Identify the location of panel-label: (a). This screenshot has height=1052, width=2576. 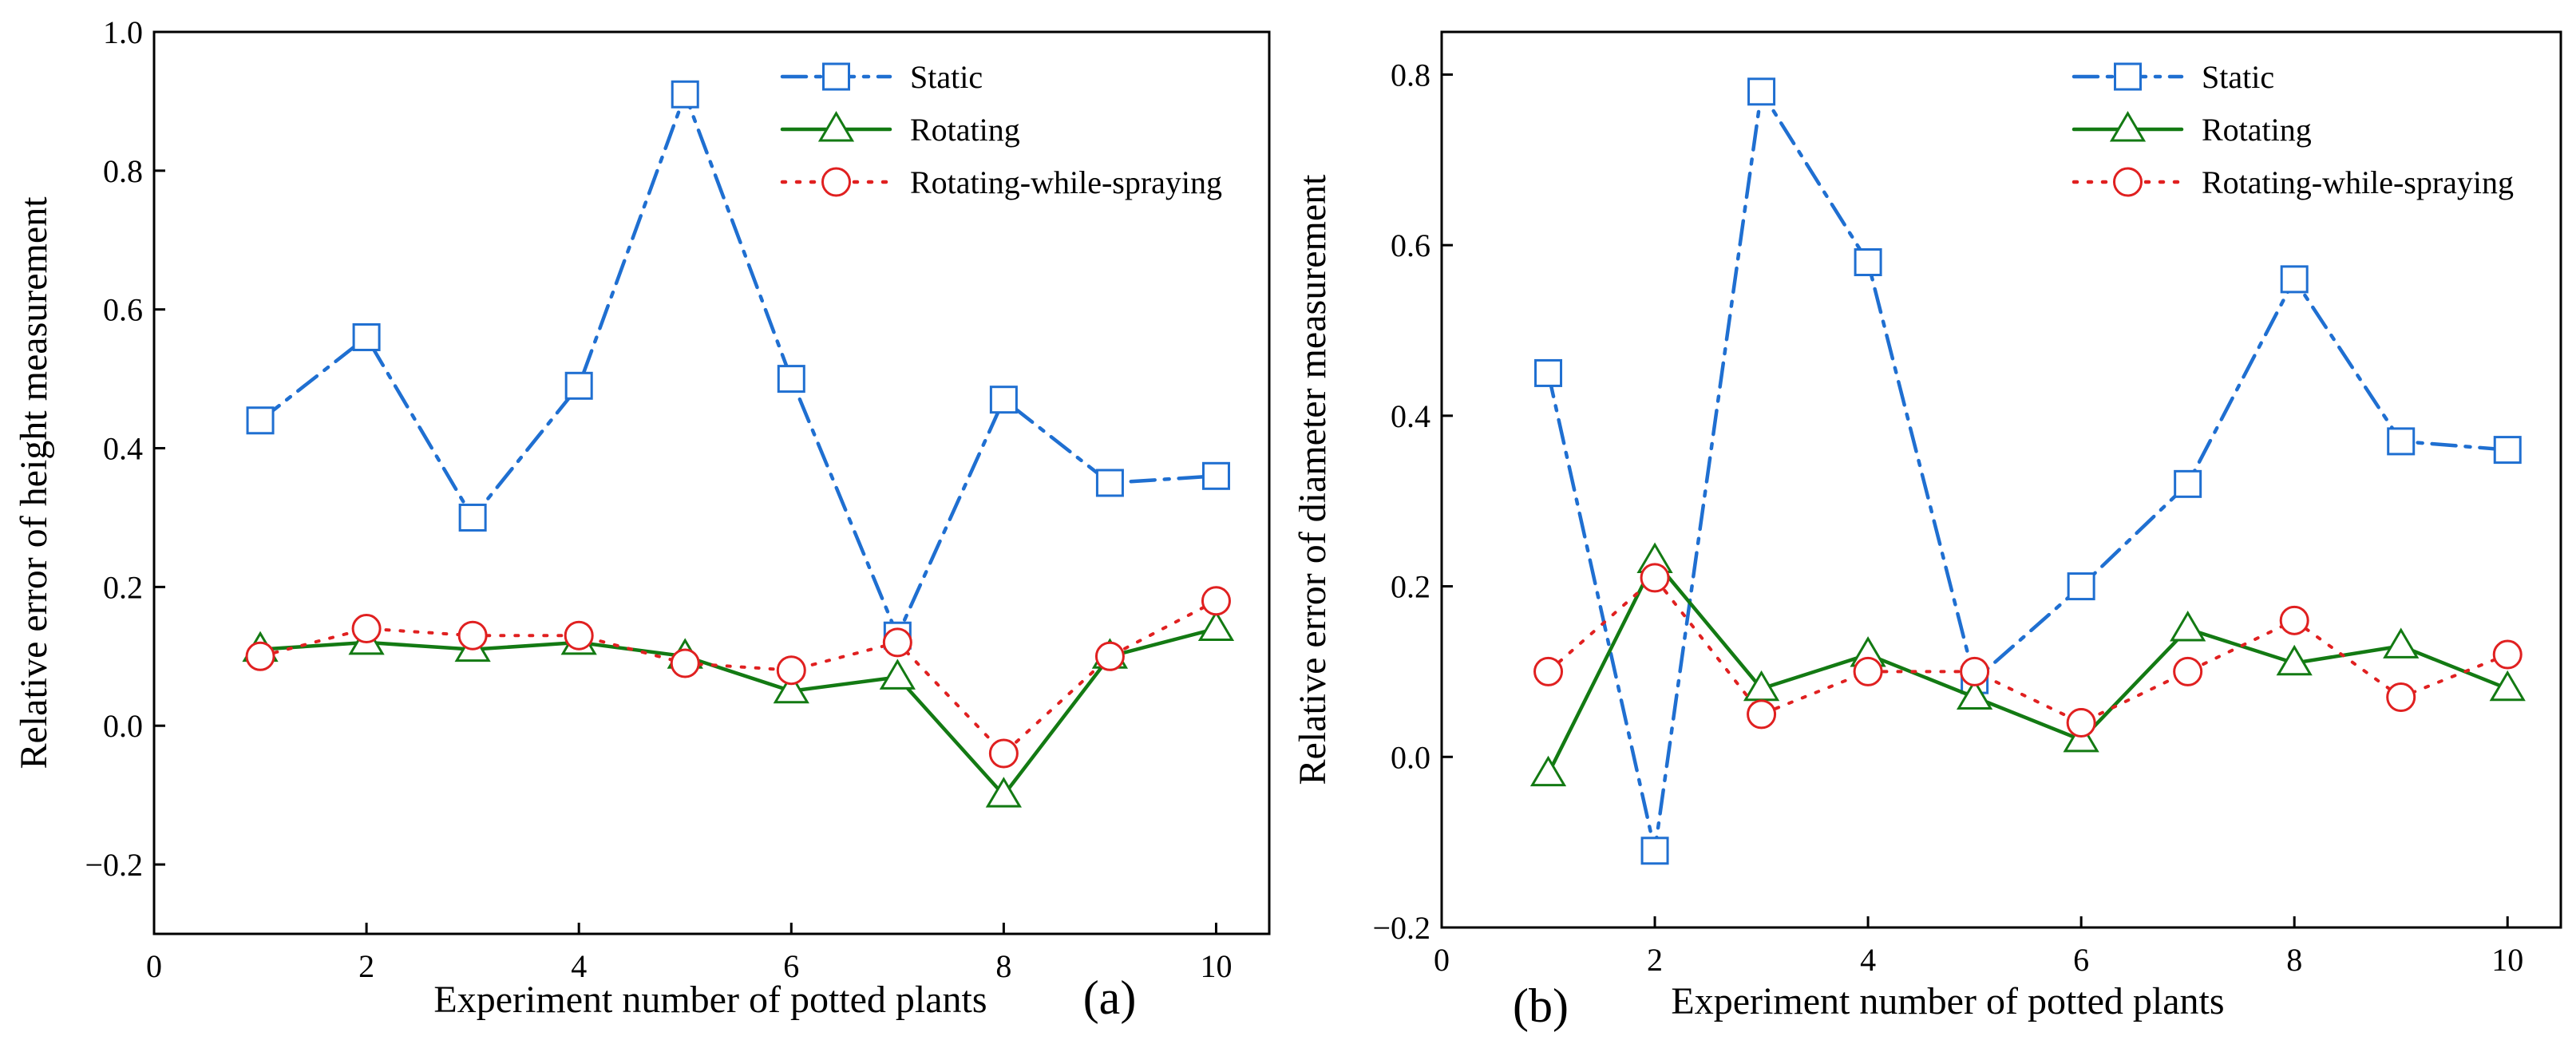
(1110, 997).